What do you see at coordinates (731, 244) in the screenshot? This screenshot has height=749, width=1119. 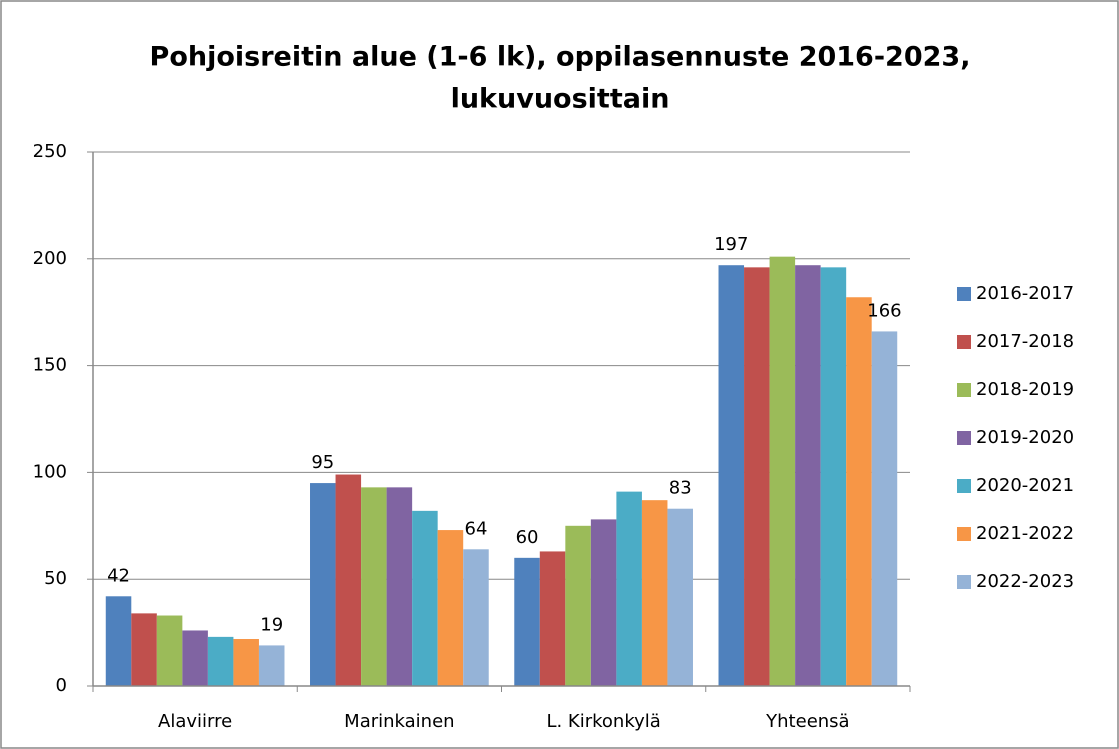 I see `data-label: 197` at bounding box center [731, 244].